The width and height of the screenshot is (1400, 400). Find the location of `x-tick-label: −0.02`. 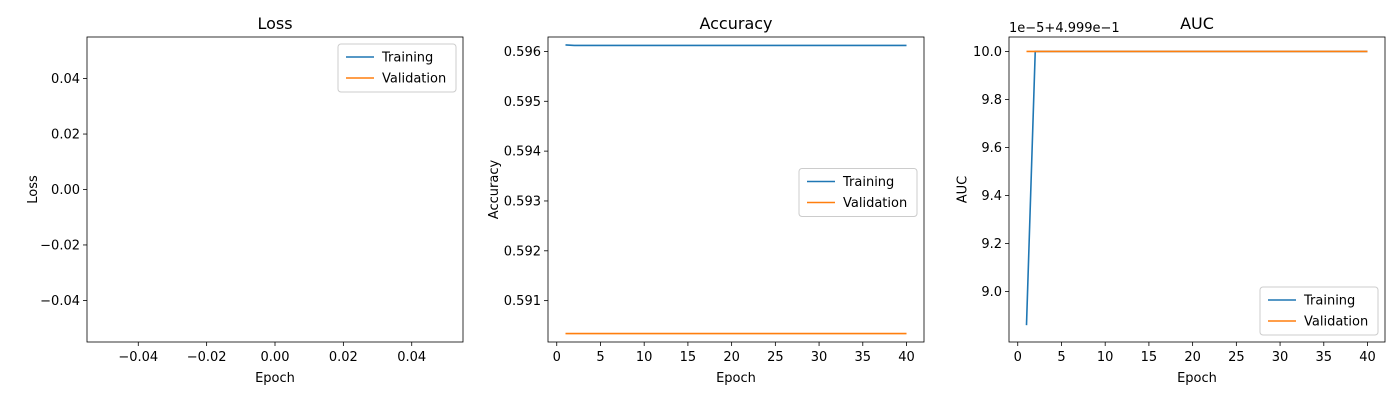

x-tick-label: −0.02 is located at coordinates (207, 357).